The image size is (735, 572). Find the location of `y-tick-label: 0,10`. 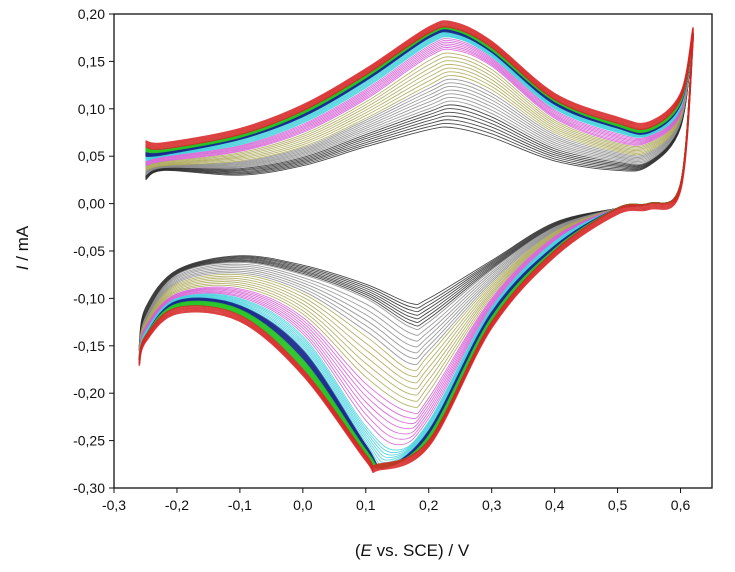

y-tick-label: 0,10 is located at coordinates (91, 109).